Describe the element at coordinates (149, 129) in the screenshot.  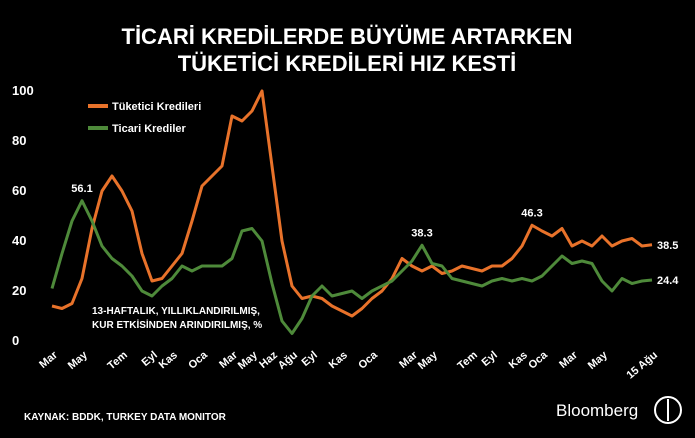
I see `legend-label: Ticari Krediler` at that location.